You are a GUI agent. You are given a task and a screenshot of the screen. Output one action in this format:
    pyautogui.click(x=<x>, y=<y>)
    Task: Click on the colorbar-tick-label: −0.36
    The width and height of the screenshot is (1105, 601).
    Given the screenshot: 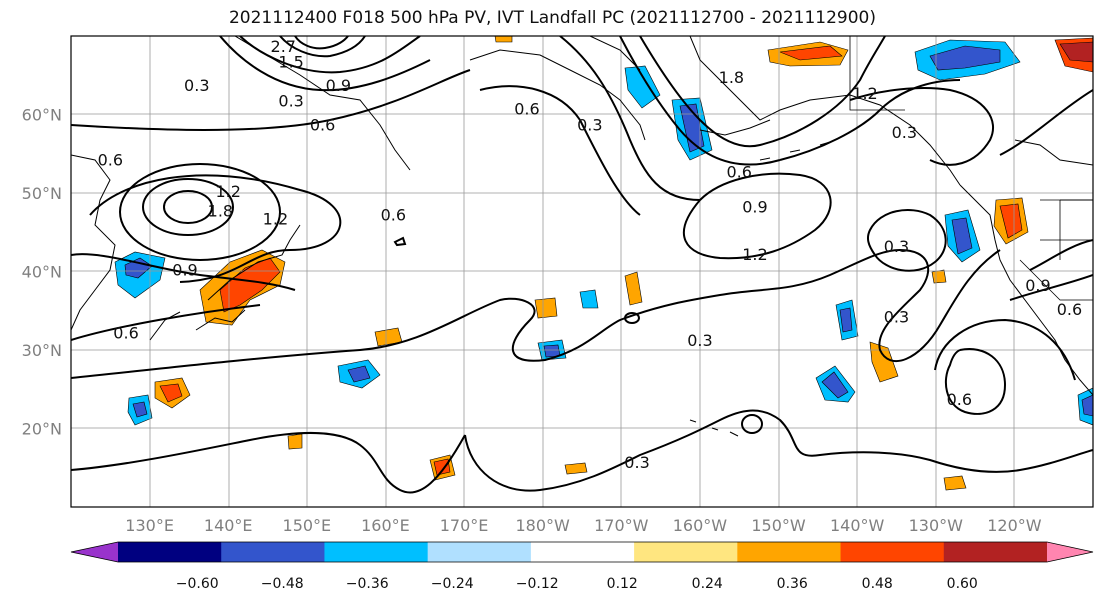 What is the action you would take?
    pyautogui.click(x=367, y=584)
    